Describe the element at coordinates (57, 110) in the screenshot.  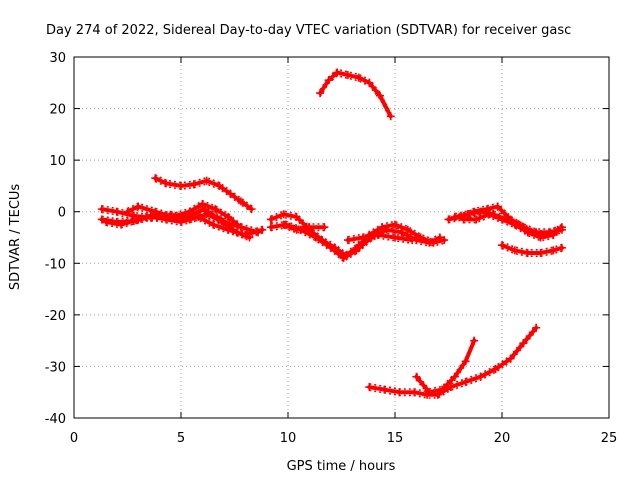
I see `y-tick-label: 20` at that location.